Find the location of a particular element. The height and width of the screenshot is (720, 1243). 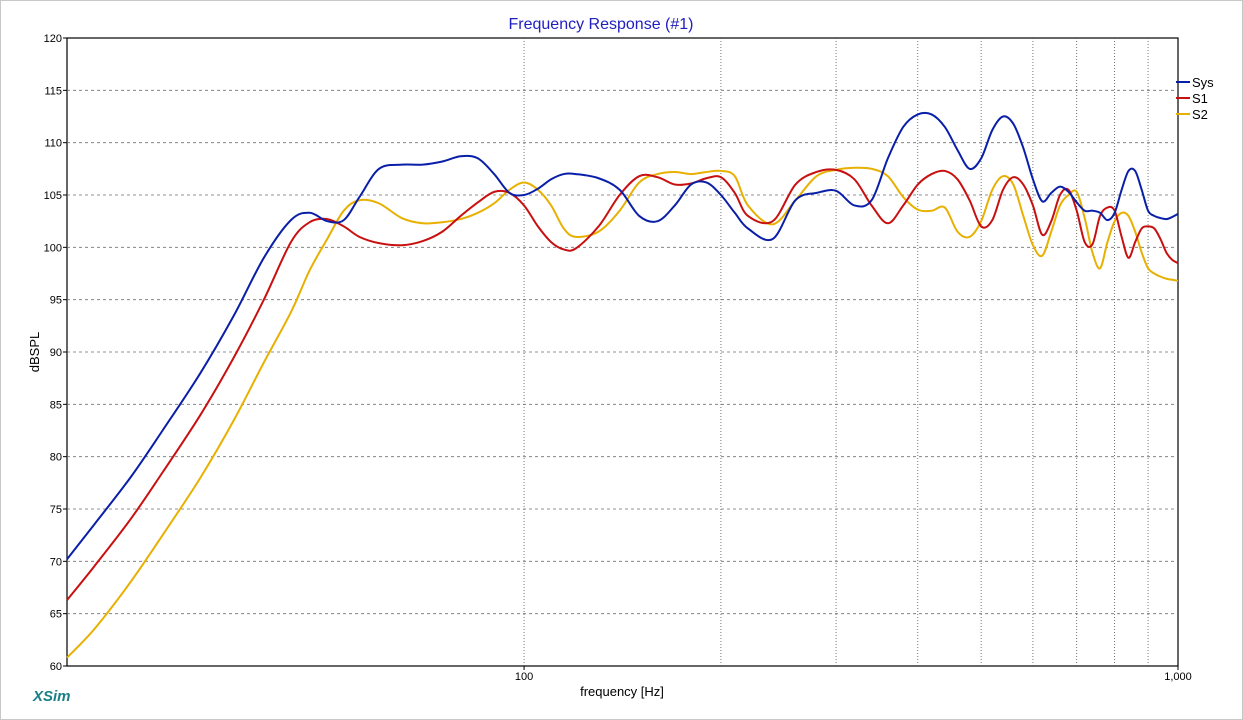

y-tick-label: 85 is located at coordinates (56, 405).